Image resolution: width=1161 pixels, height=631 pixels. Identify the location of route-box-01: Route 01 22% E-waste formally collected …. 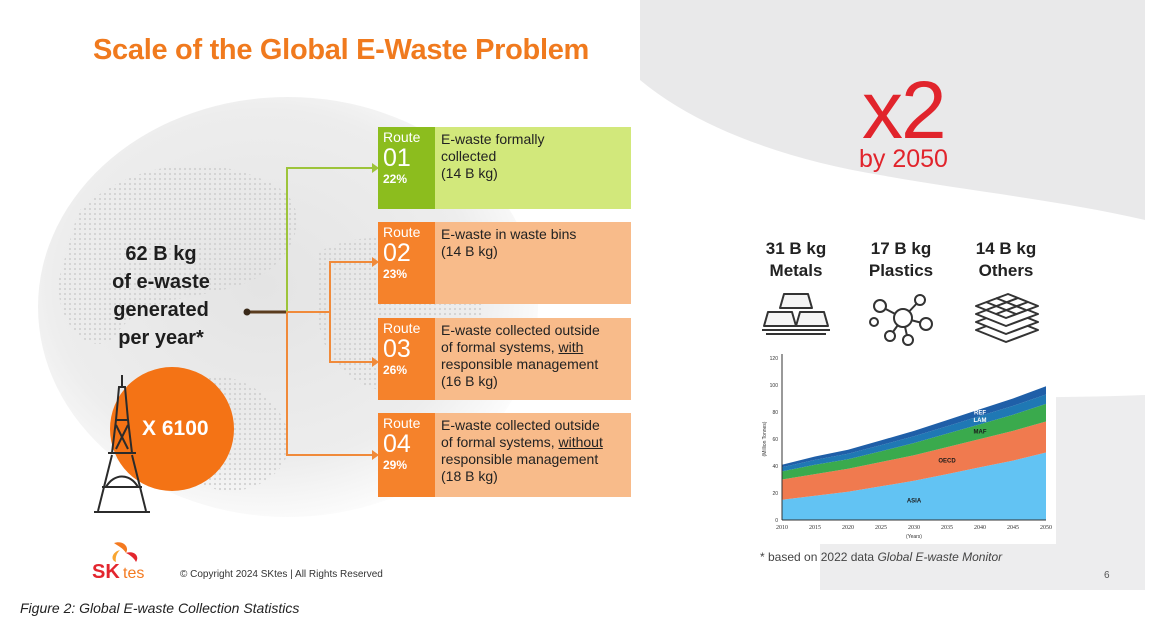
(504, 168).